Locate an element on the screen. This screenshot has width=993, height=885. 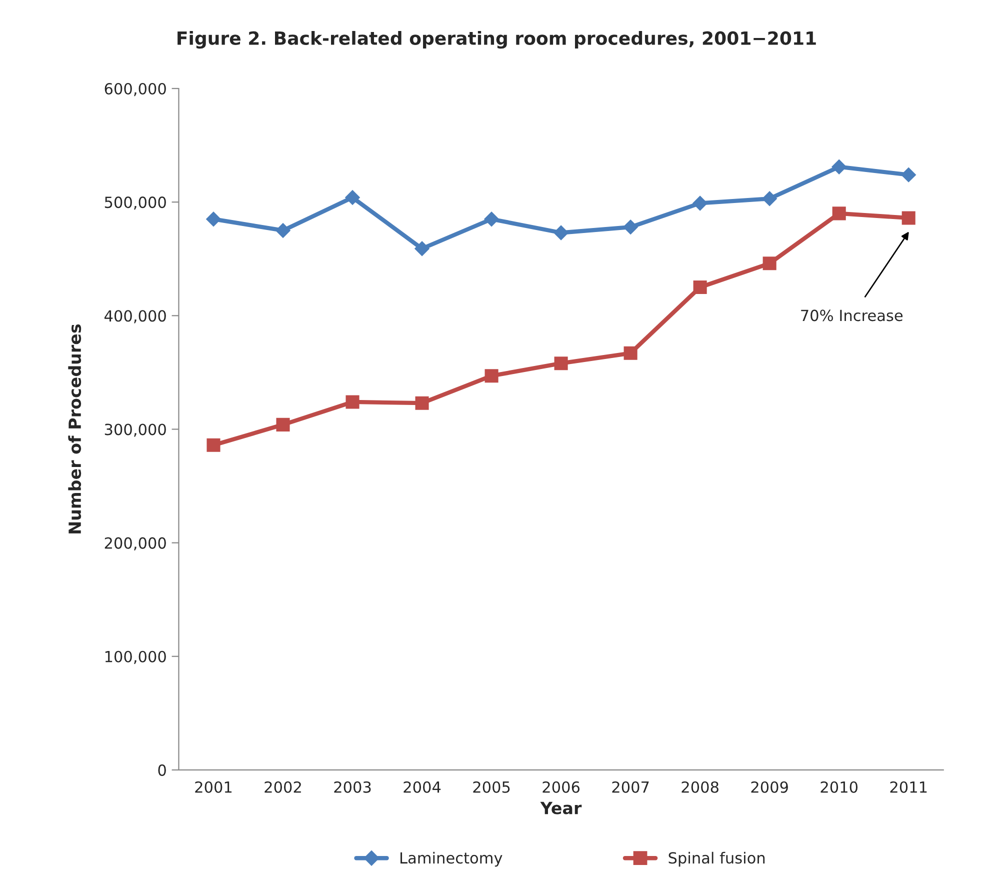
x-tick-label: 2004 is located at coordinates (422, 787).